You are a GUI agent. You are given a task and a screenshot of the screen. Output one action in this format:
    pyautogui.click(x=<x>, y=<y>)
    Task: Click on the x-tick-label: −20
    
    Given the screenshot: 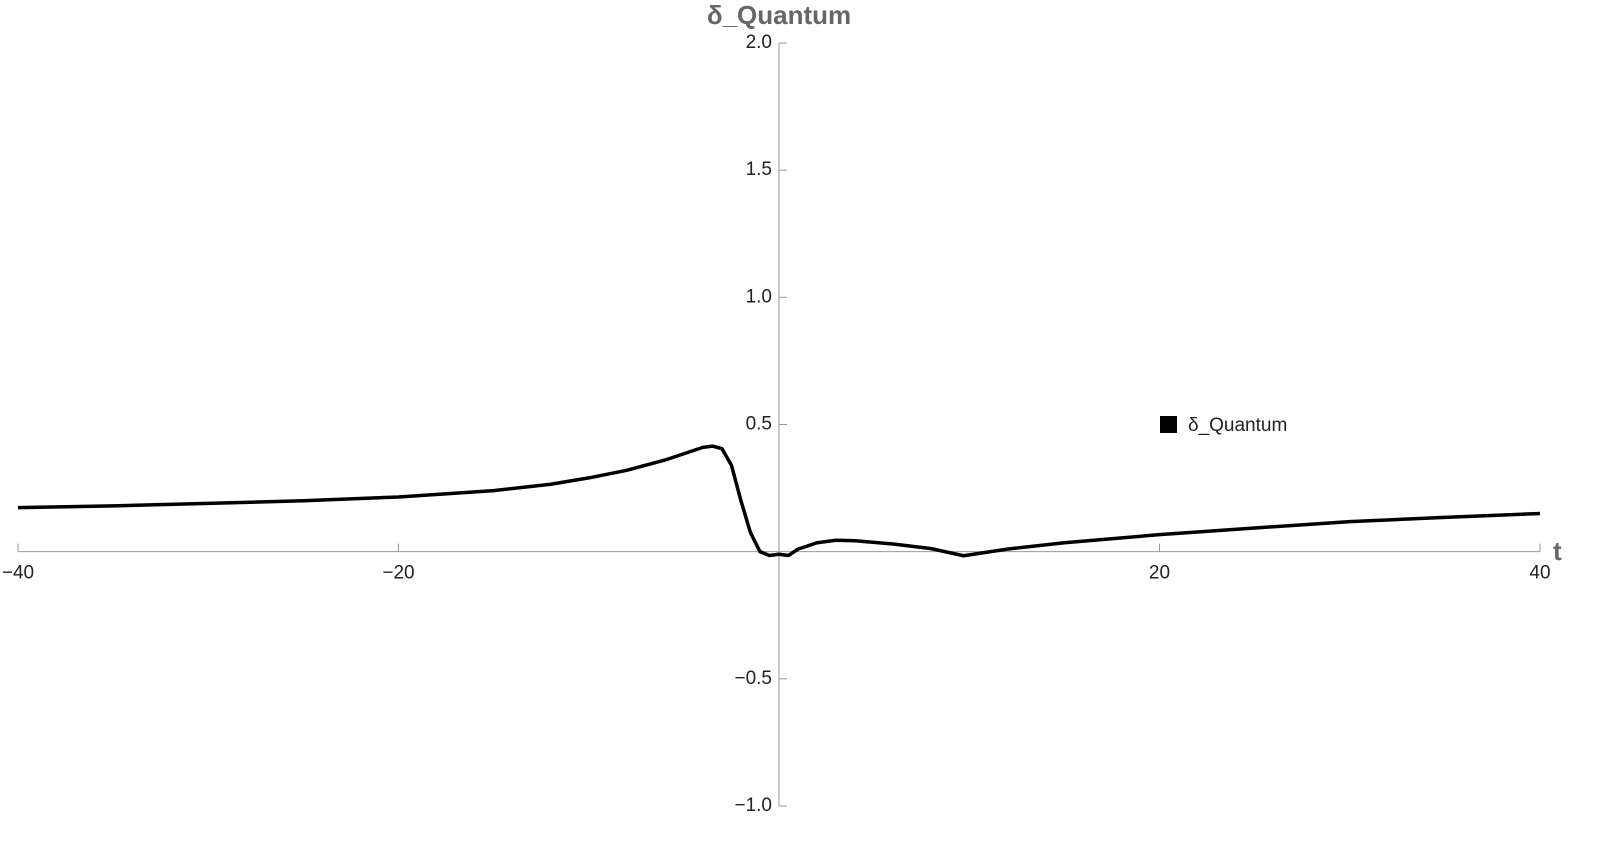 What is the action you would take?
    pyautogui.click(x=398, y=573)
    